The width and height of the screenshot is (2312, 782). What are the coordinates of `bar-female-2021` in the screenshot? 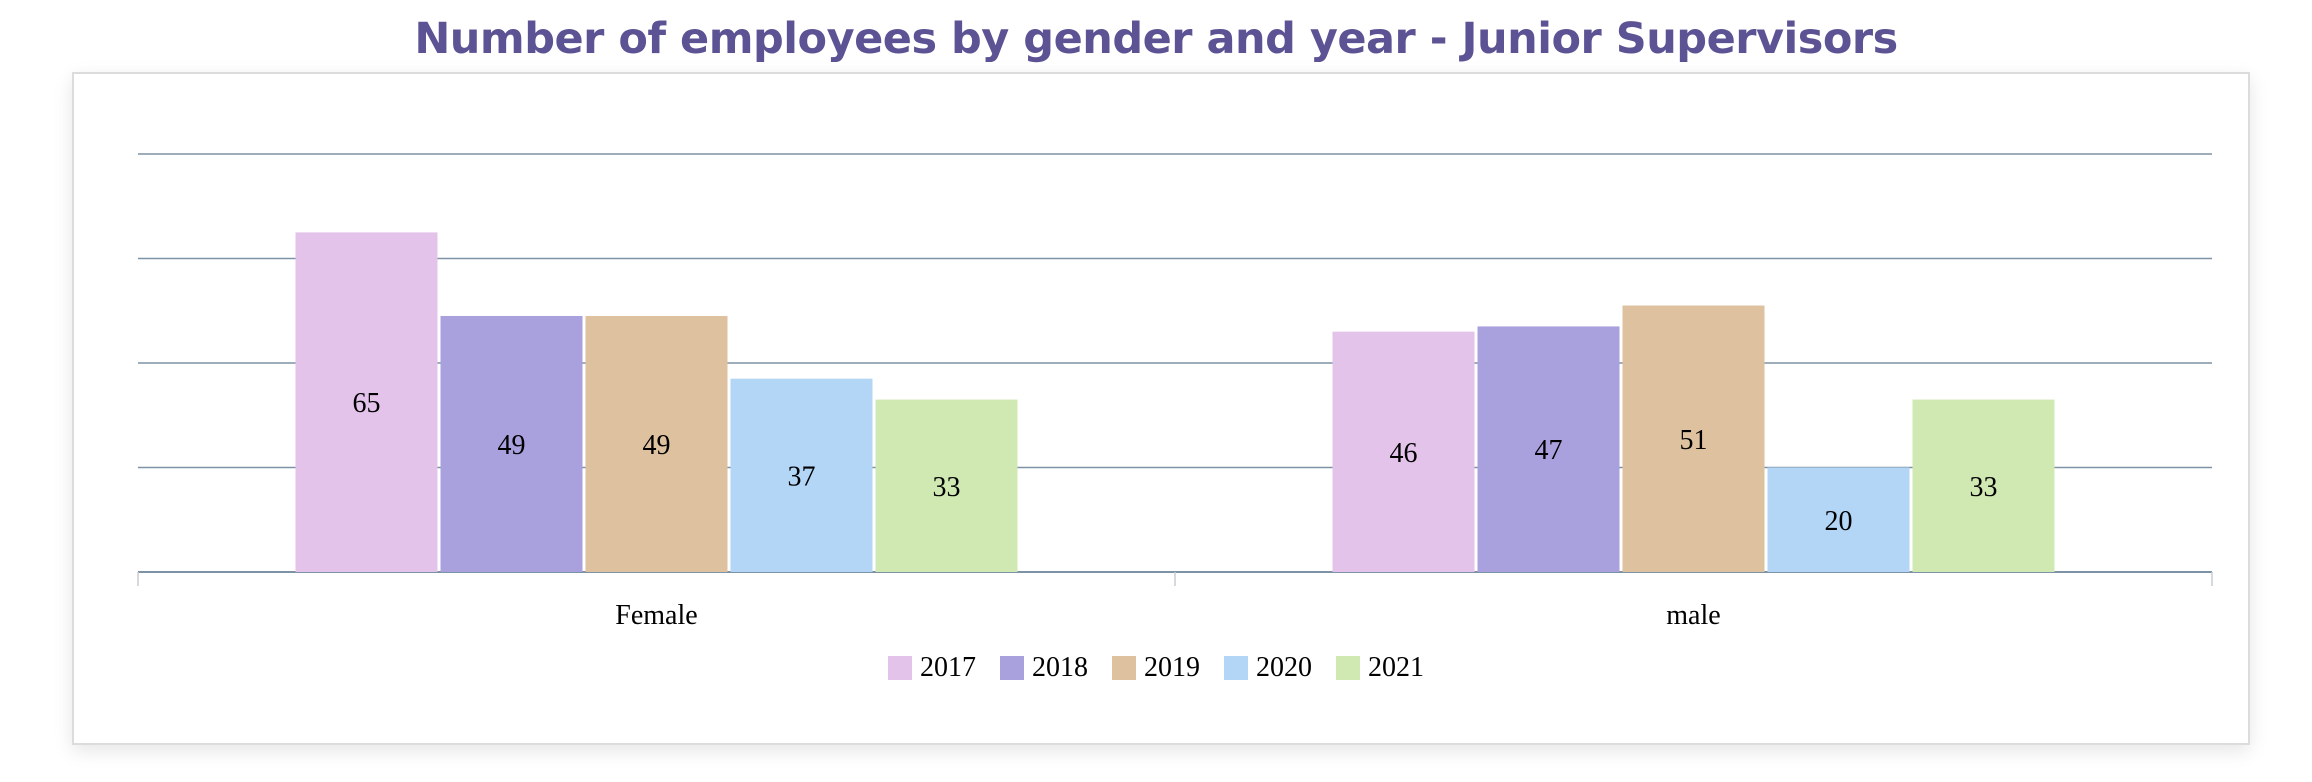 It's located at (946, 485).